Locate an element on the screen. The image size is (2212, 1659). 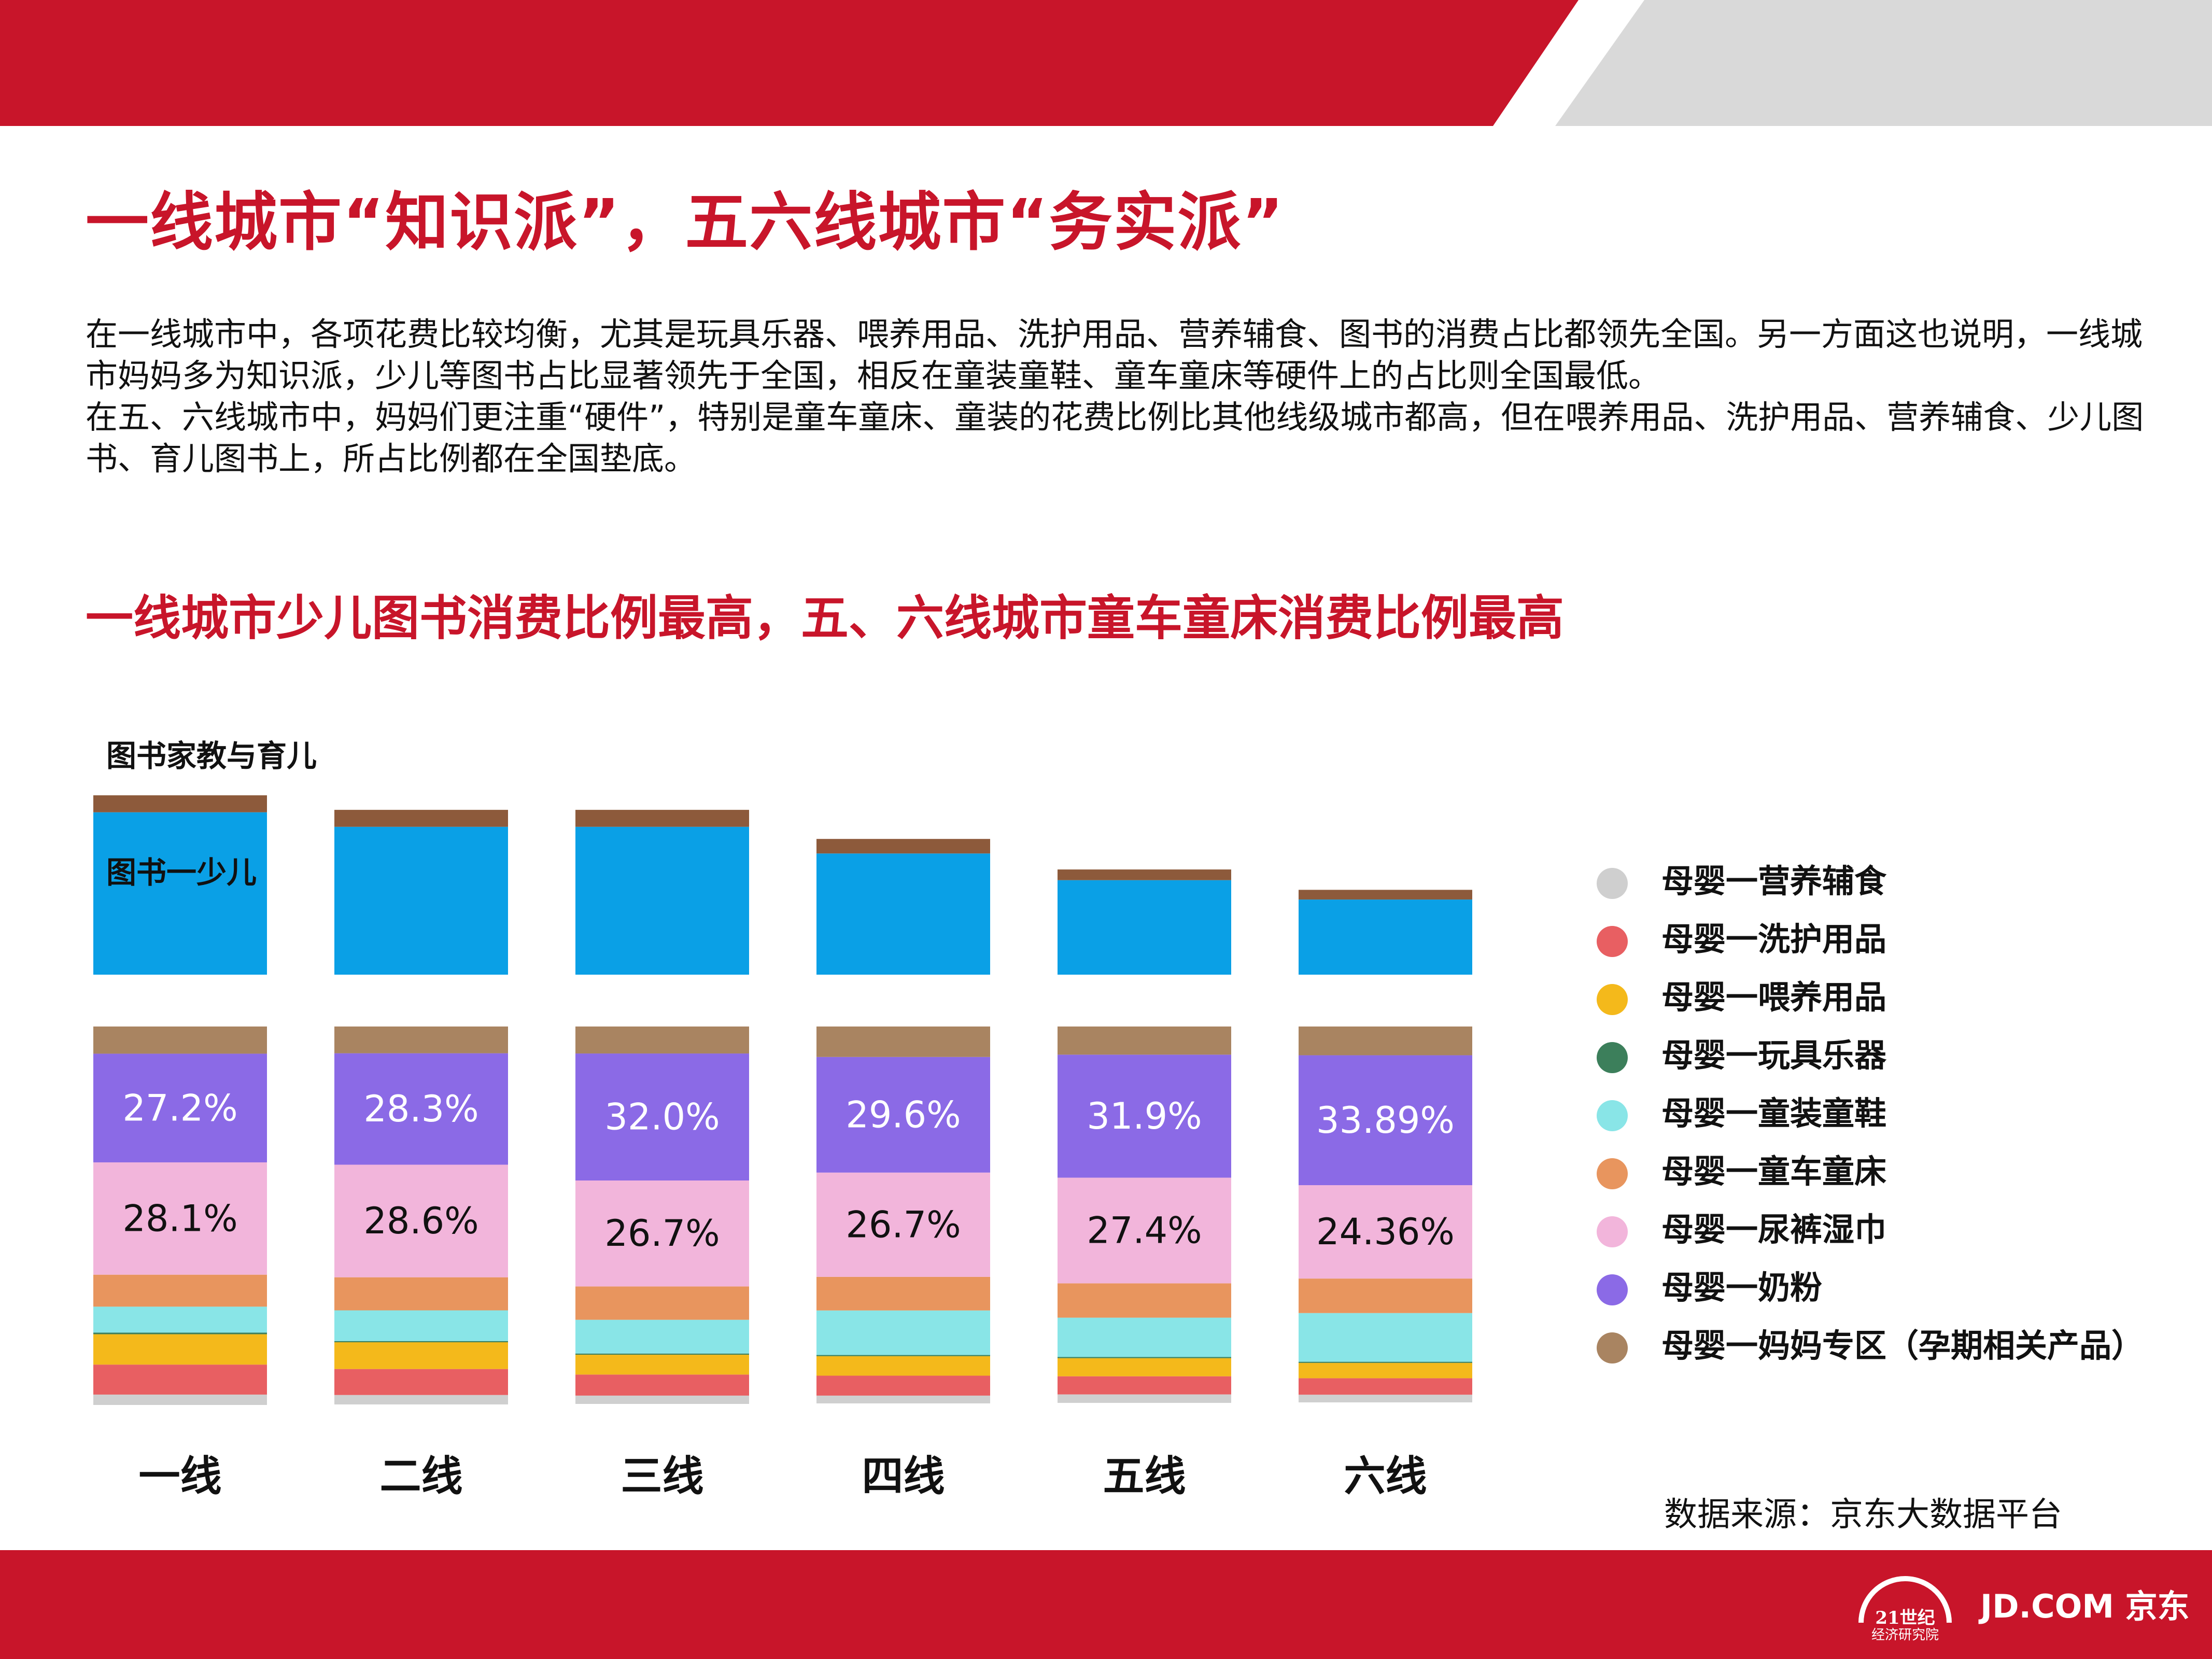
header-gray-band is located at coordinates (1883, 63).